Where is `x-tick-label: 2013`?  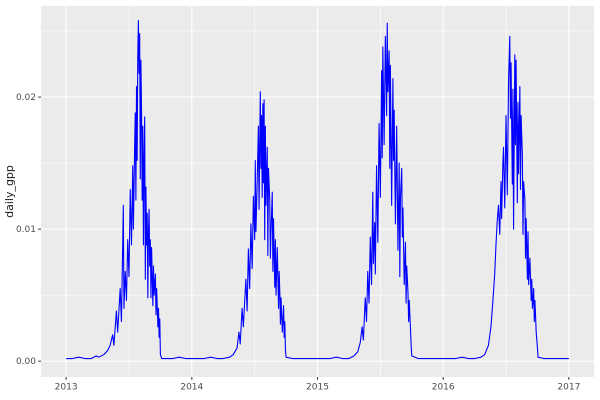
x-tick-label: 2013 is located at coordinates (66, 388).